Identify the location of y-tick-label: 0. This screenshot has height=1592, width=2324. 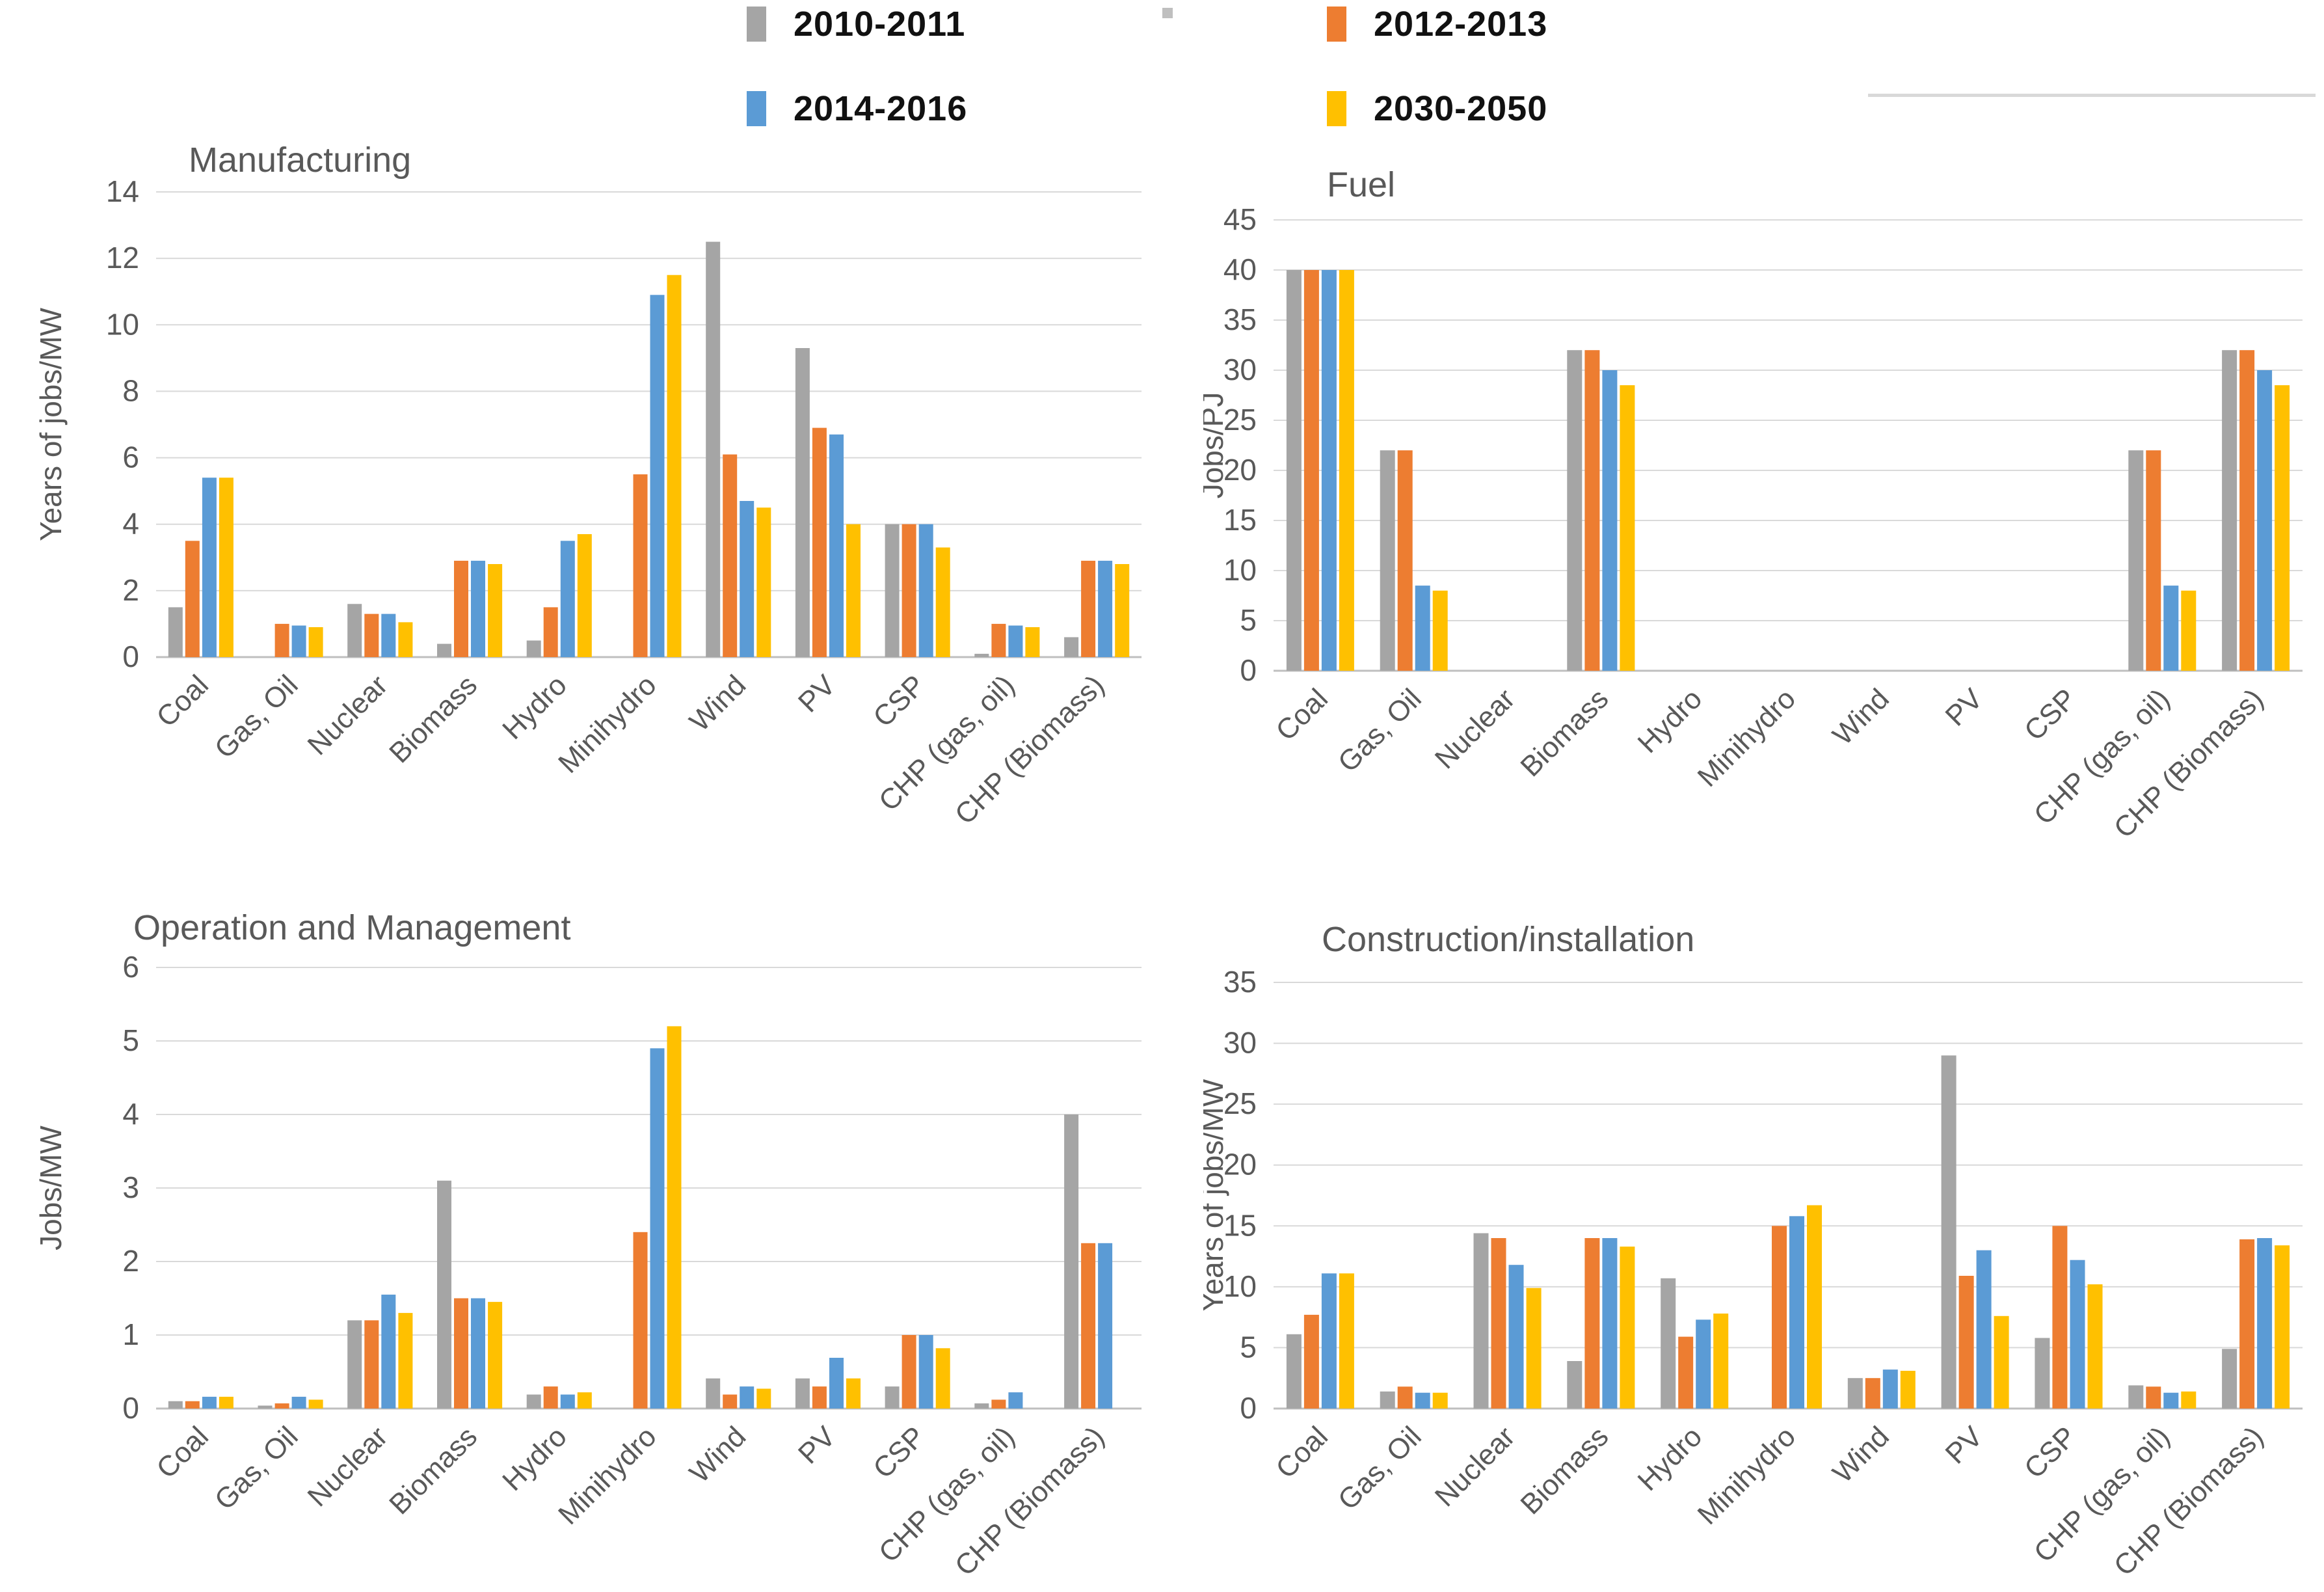
(130, 656).